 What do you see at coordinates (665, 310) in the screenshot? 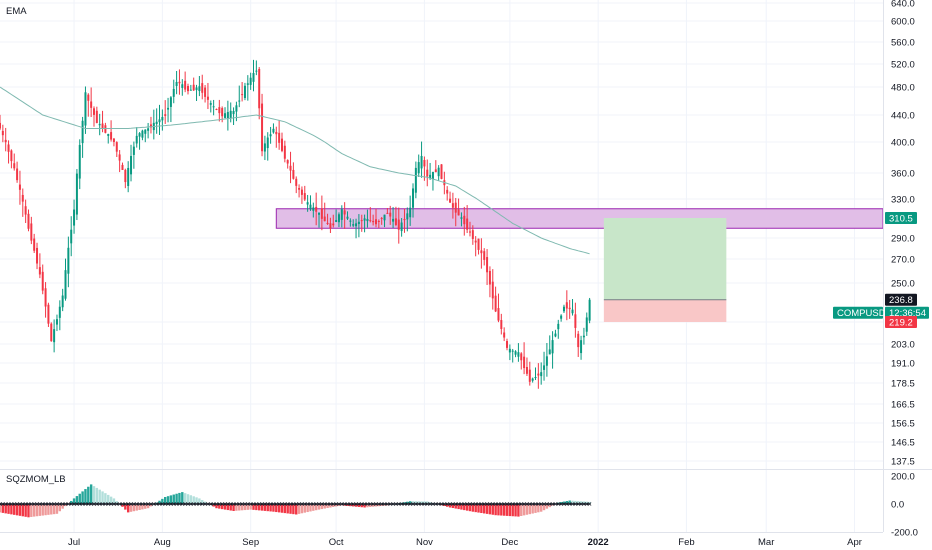
I see `long-stop-zone` at bounding box center [665, 310].